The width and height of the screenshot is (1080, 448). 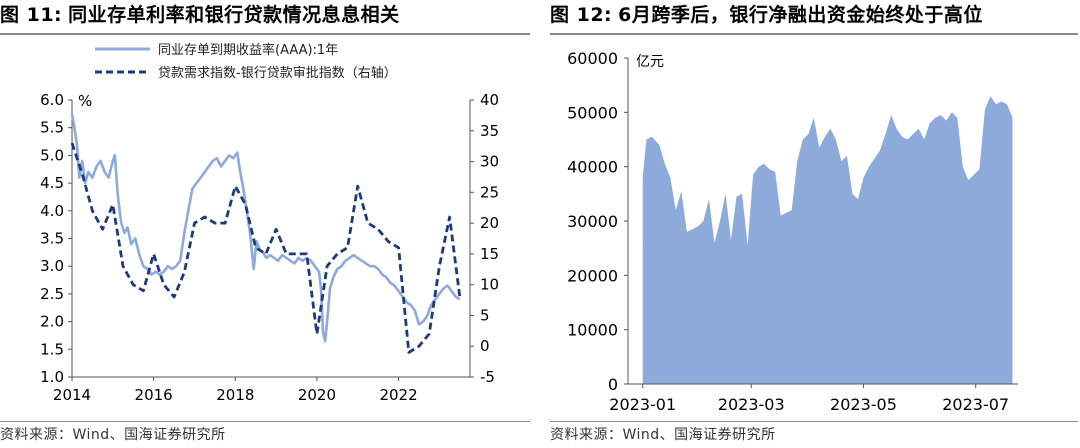 I want to click on left-y-tick-label: 4.0, so click(x=52, y=211).